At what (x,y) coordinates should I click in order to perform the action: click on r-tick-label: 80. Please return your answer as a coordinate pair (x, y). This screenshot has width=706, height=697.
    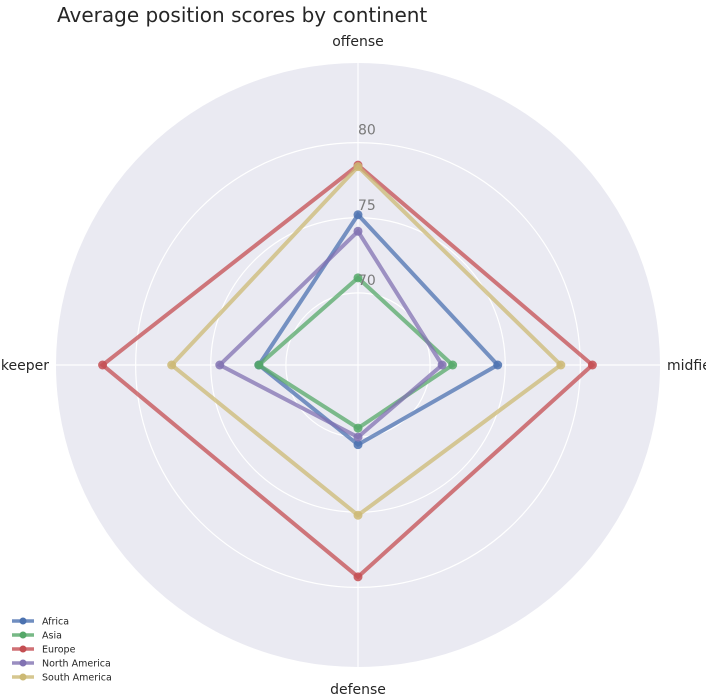
    Looking at the image, I should click on (367, 131).